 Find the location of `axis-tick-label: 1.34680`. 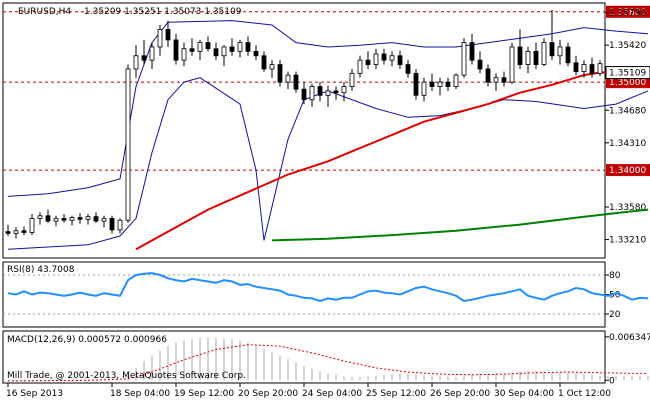

axis-tick-label: 1.34680 is located at coordinates (627, 111).